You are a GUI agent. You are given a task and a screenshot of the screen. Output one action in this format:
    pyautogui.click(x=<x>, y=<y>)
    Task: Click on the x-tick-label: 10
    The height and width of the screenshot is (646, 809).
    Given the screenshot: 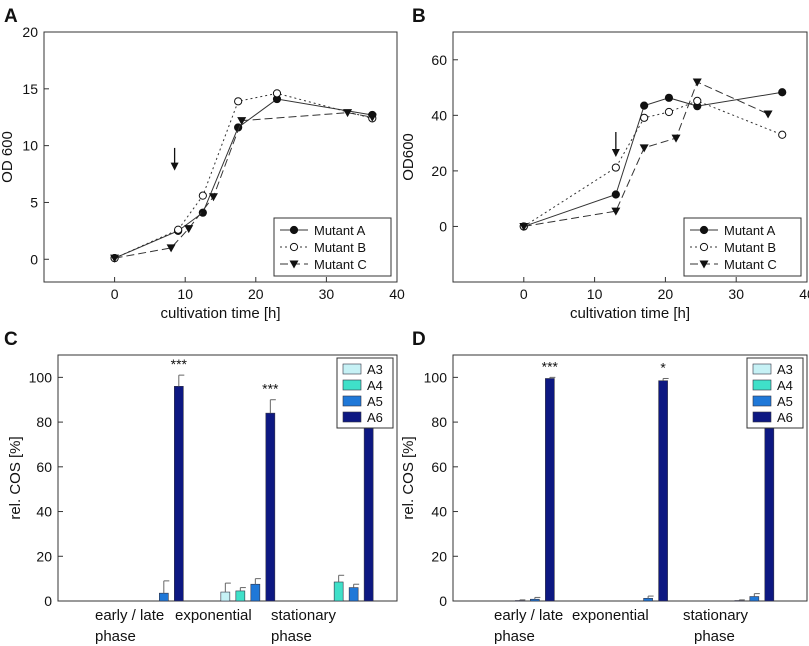 What is the action you would take?
    pyautogui.click(x=595, y=294)
    